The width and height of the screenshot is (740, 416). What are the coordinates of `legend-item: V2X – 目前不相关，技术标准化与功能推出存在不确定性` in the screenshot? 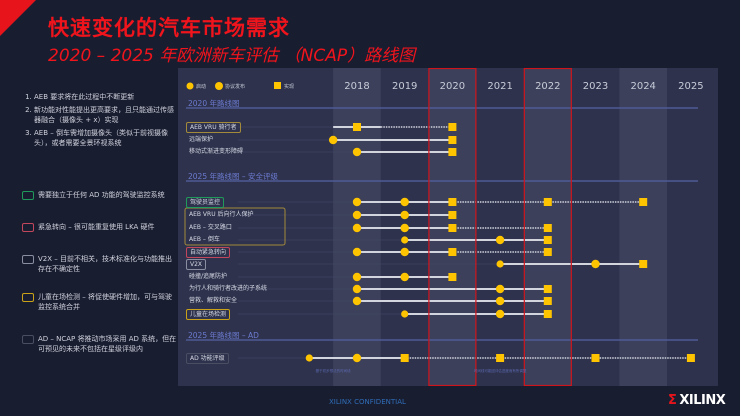 It's located at (99, 264).